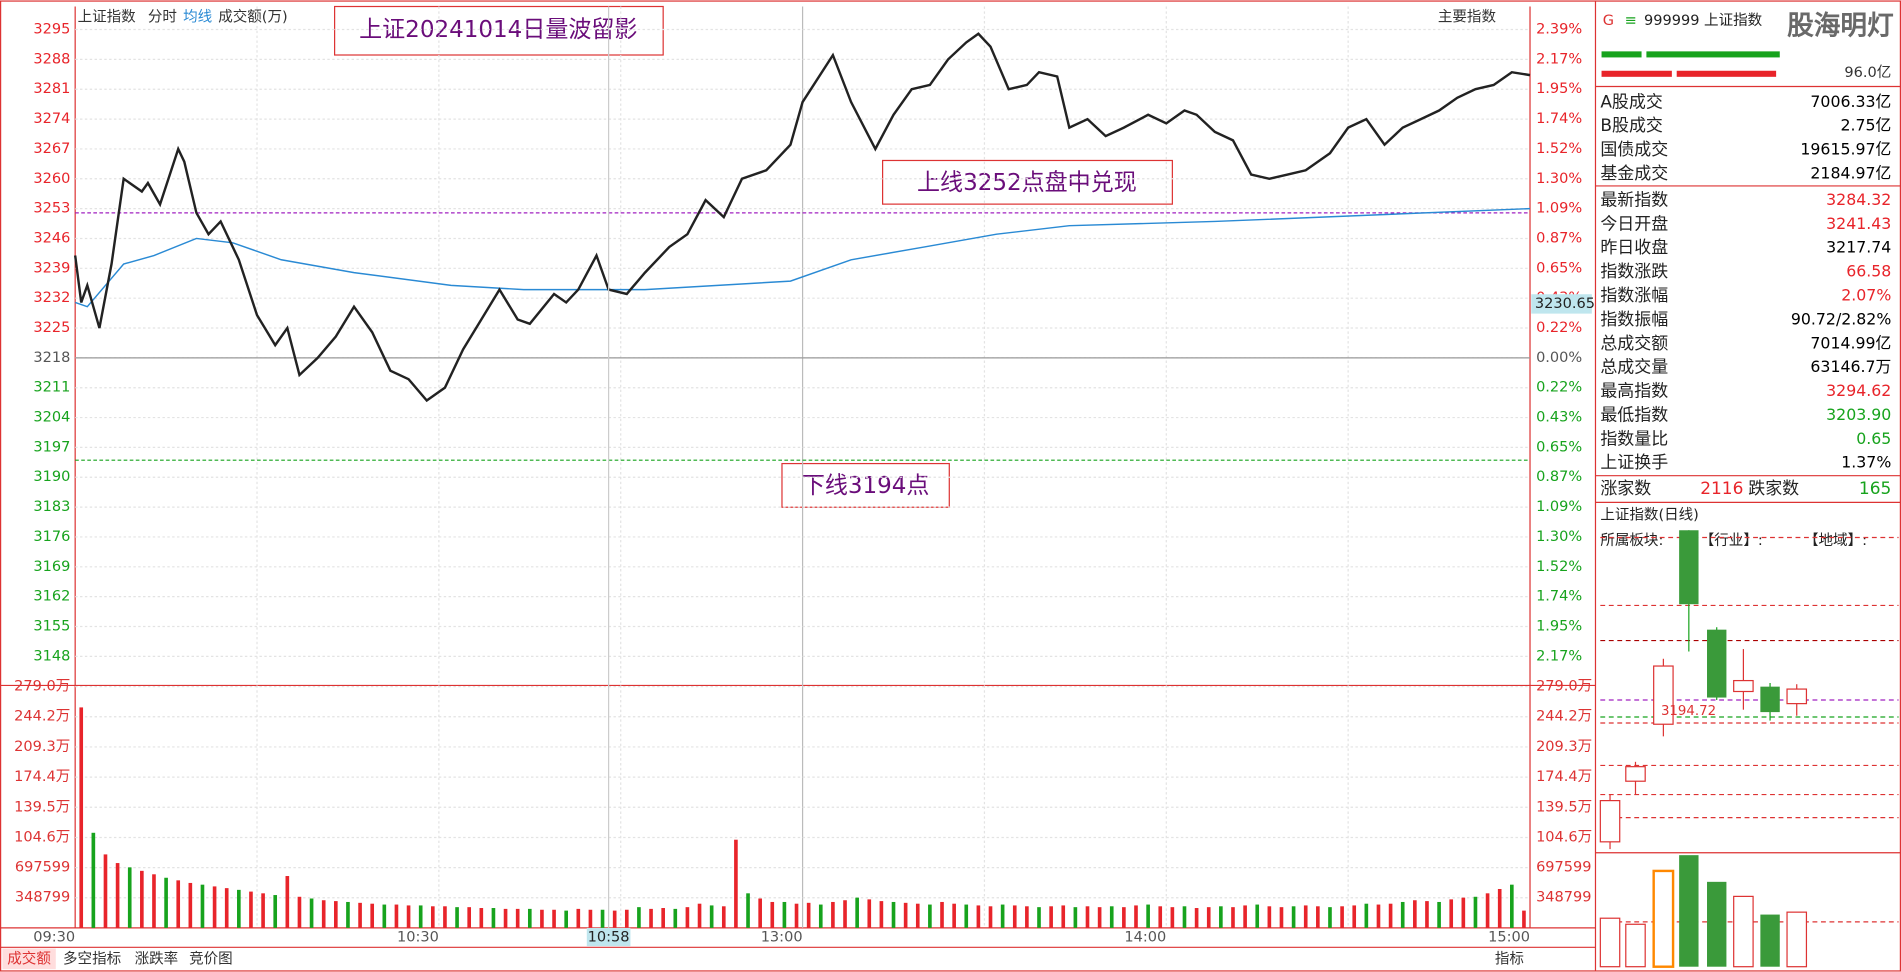  What do you see at coordinates (42, 898) in the screenshot?
I see `vol-tick-label: 348799` at bounding box center [42, 898].